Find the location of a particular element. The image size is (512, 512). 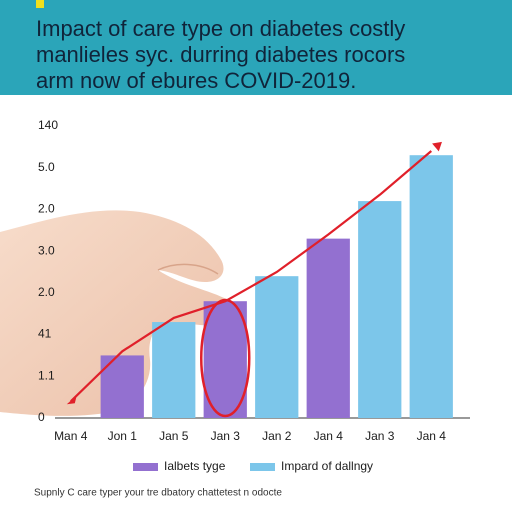

y-tick-label: 3.0 is located at coordinates (46, 250).